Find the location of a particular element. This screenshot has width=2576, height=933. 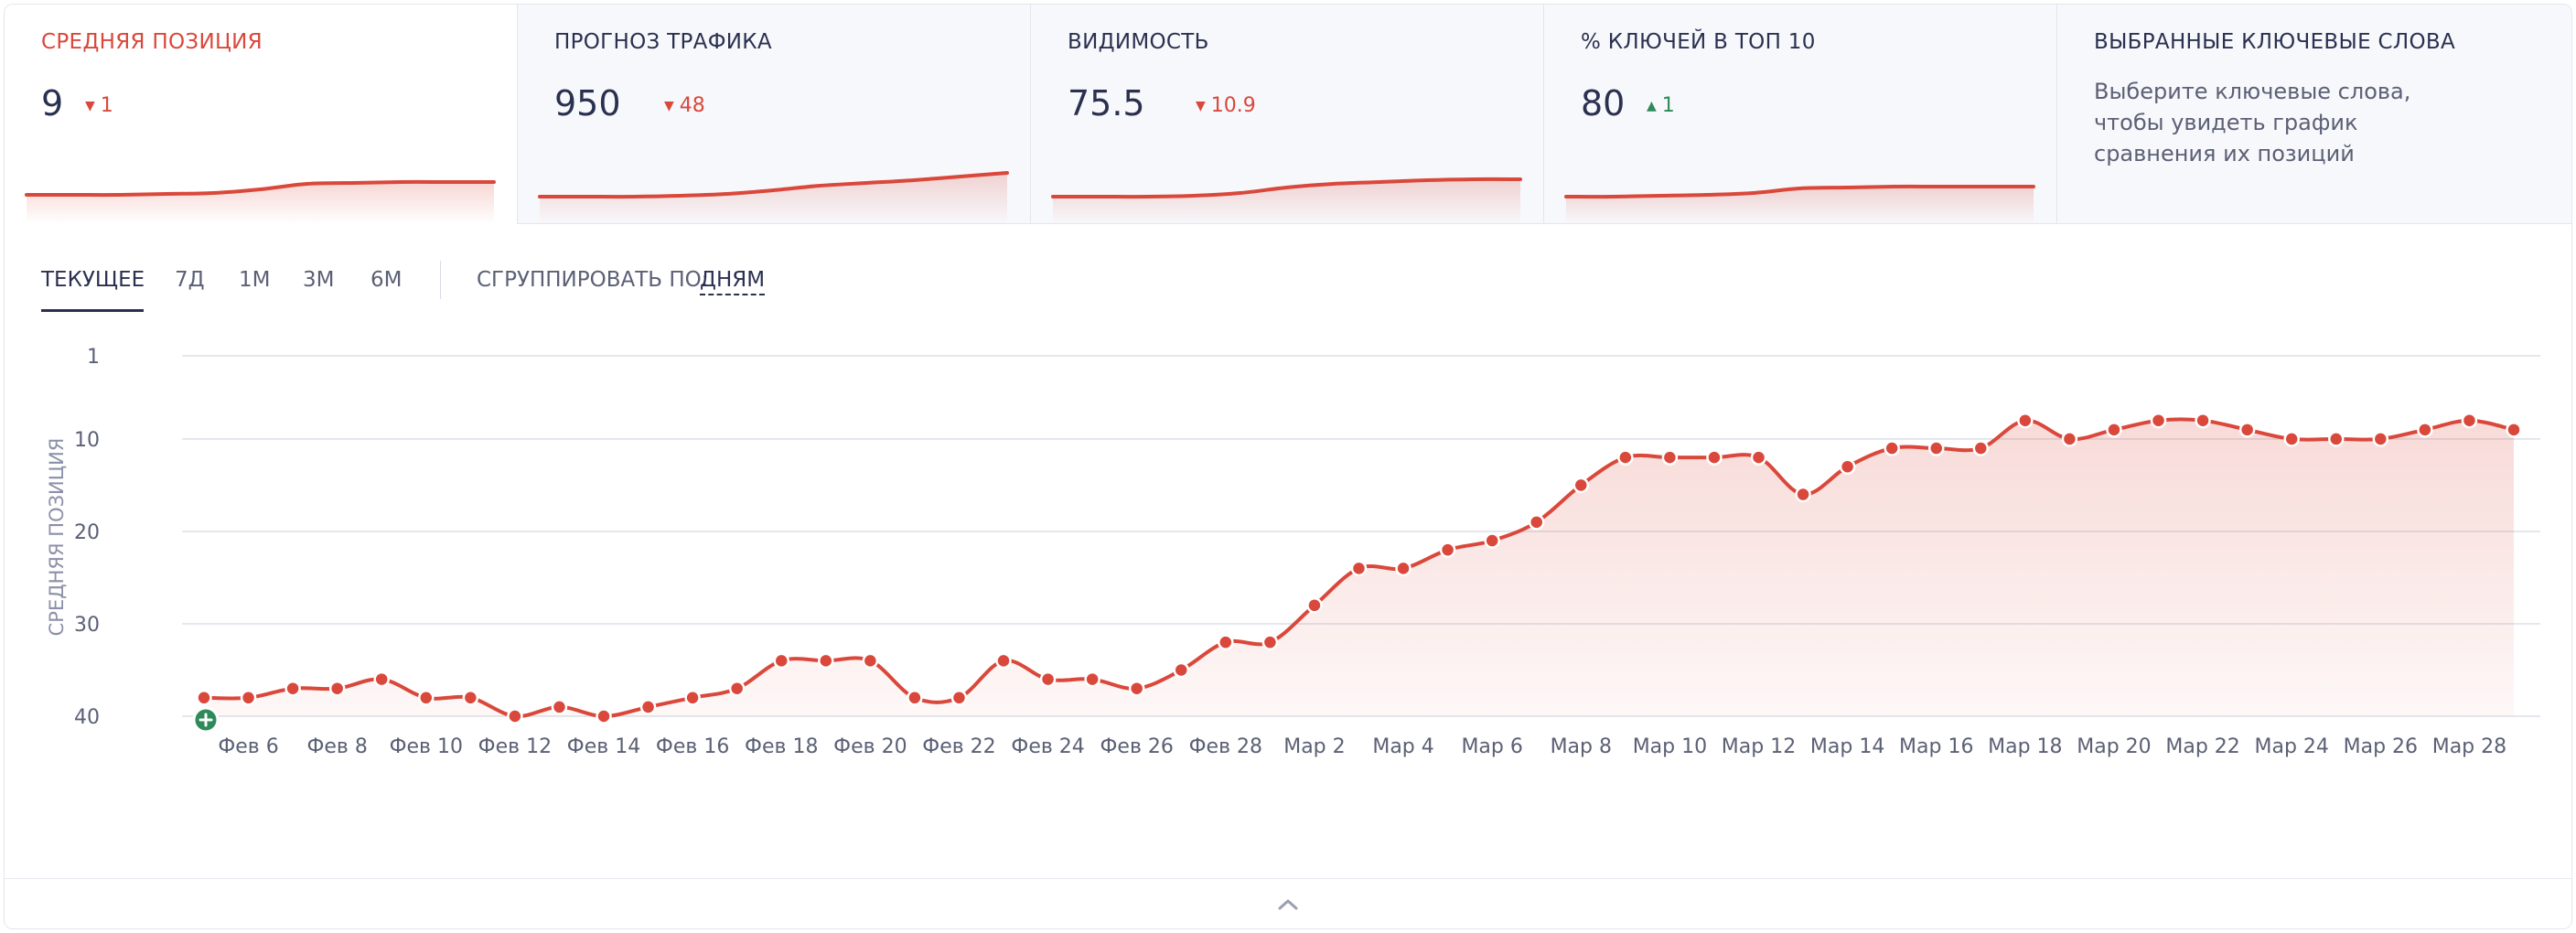

x-tick-label: Фев 20 is located at coordinates (870, 746).